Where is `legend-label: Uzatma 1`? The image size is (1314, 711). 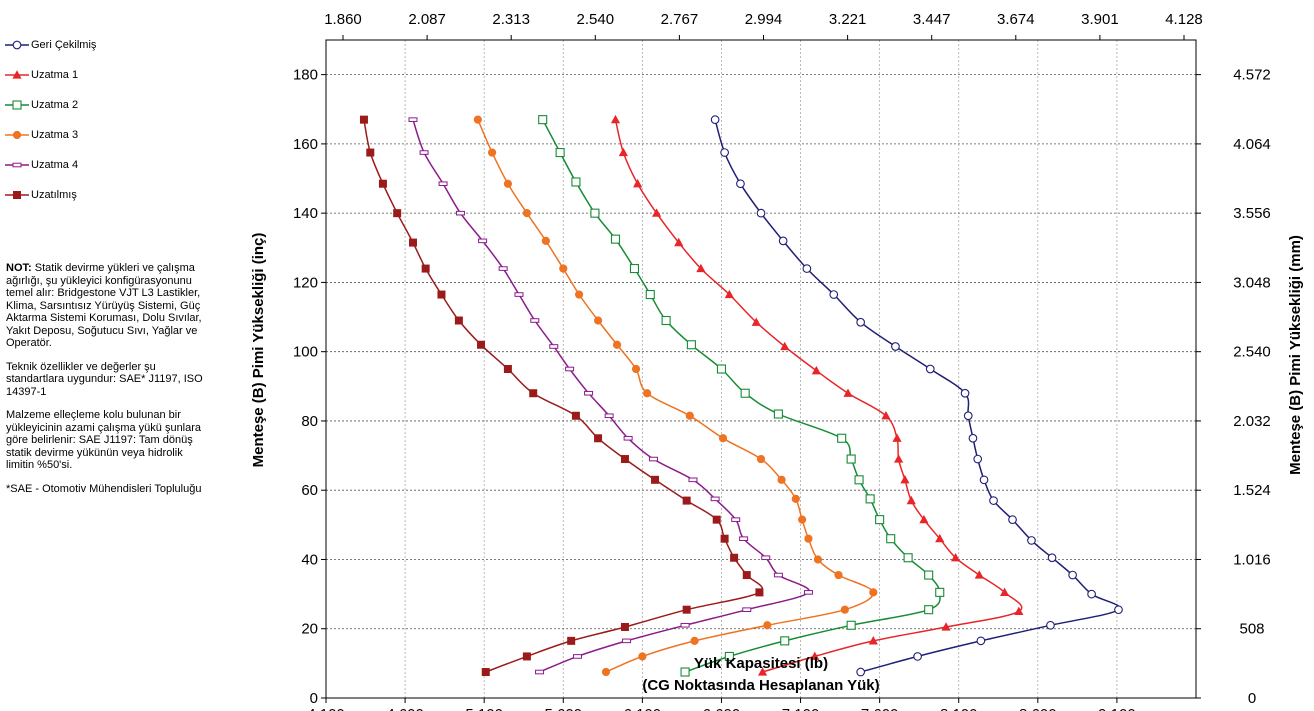
legend-label: Uzatma 1 is located at coordinates (55, 75).